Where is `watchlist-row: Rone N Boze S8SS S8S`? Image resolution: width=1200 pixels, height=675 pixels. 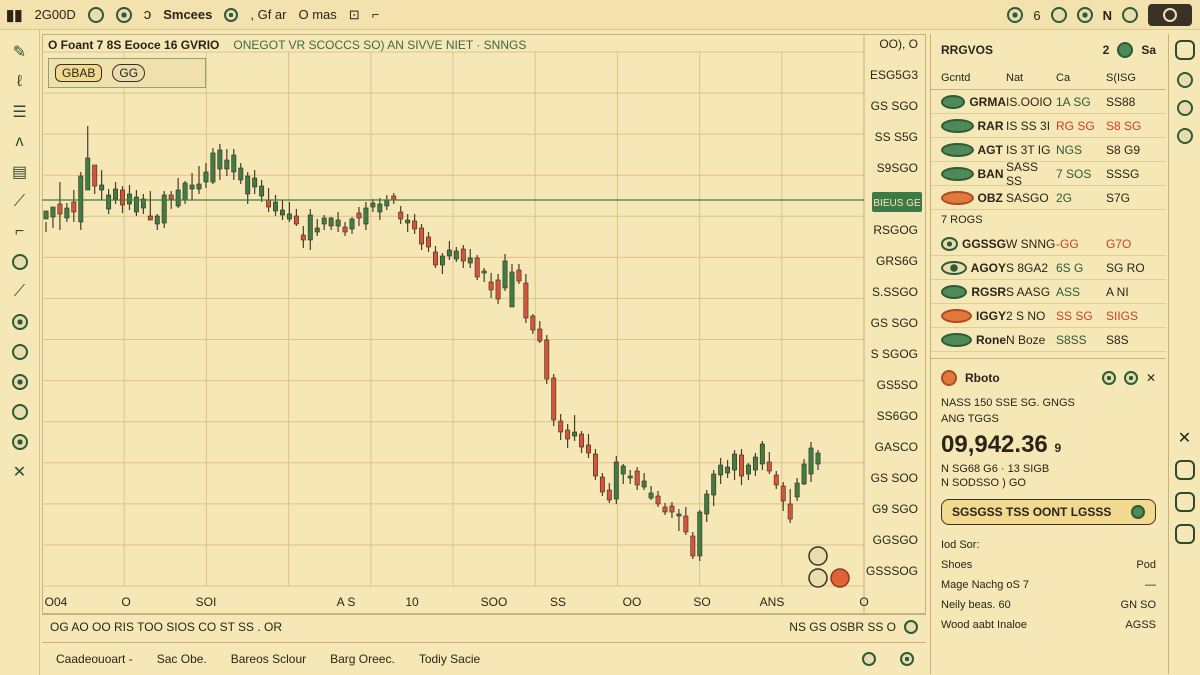 watchlist-row: Rone N Boze S8SS S8S is located at coordinates (1048, 340).